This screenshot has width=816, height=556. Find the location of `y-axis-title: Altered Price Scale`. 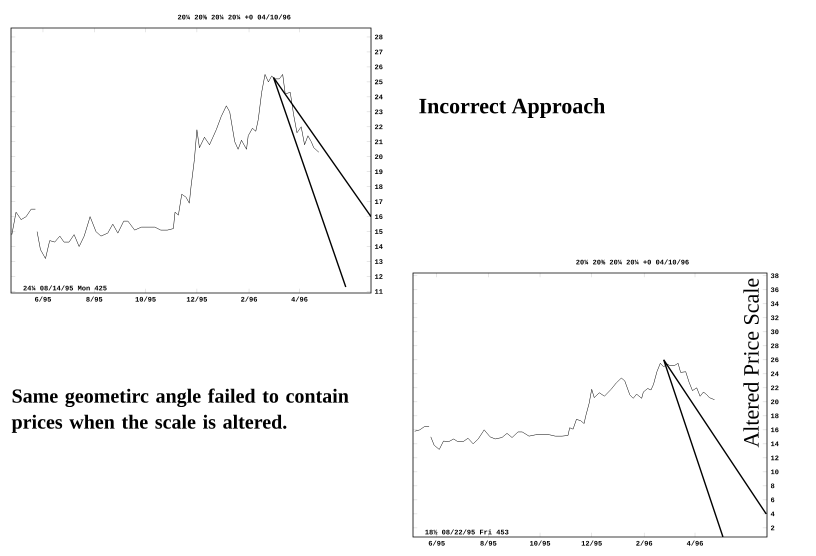

y-axis-title: Altered Price Scale is located at coordinates (751, 363).